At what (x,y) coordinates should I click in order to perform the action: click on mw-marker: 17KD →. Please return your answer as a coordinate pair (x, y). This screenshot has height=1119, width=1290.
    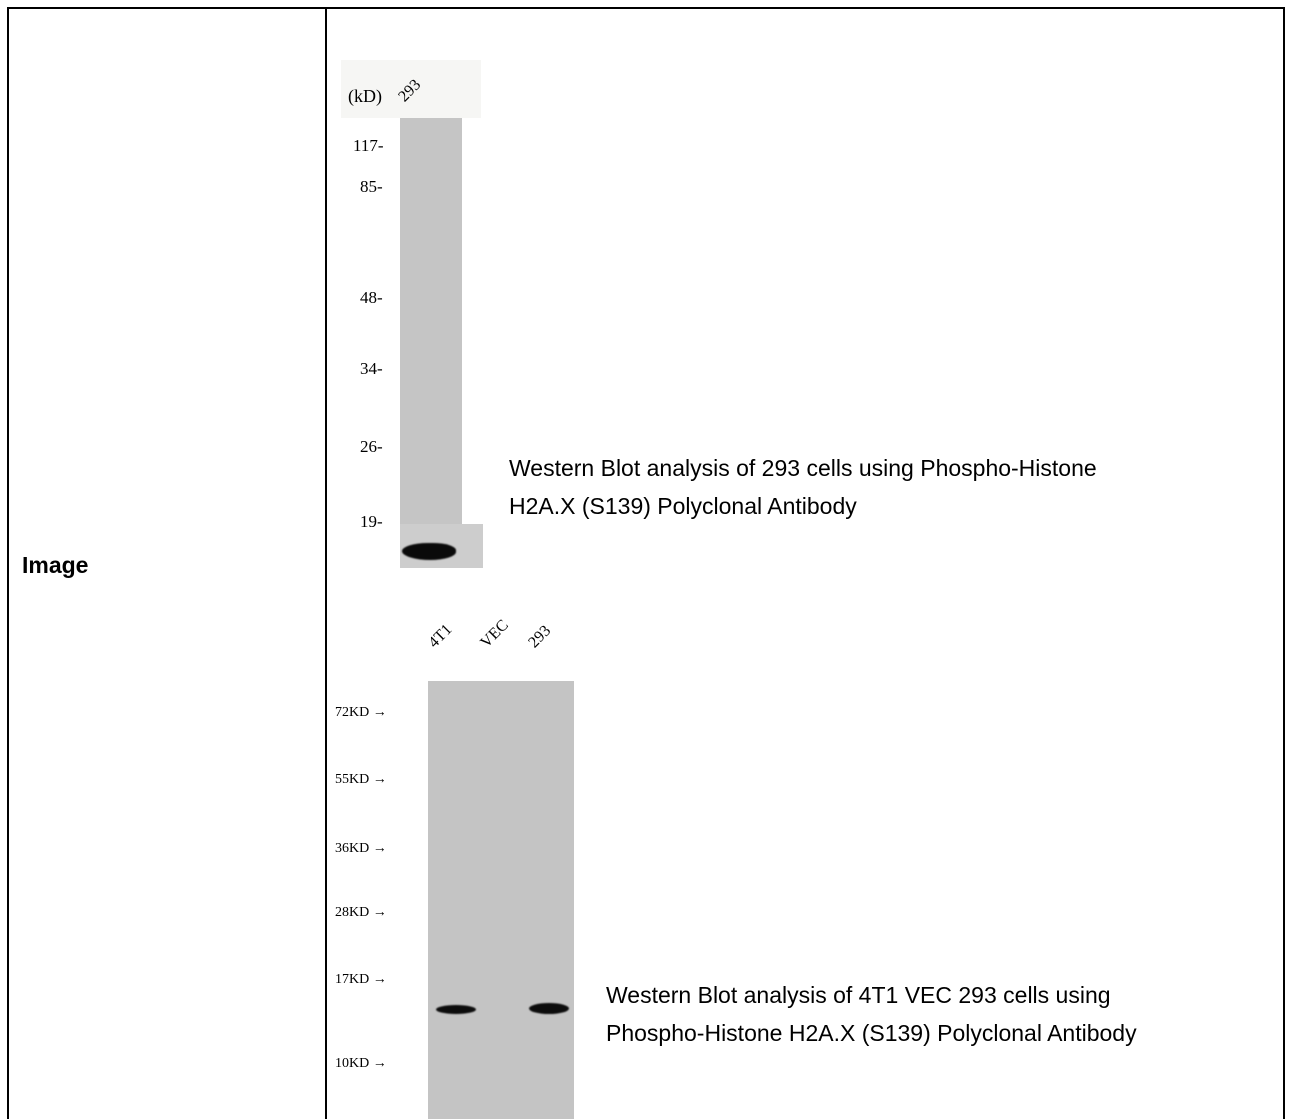
    Looking at the image, I should click on (361, 979).